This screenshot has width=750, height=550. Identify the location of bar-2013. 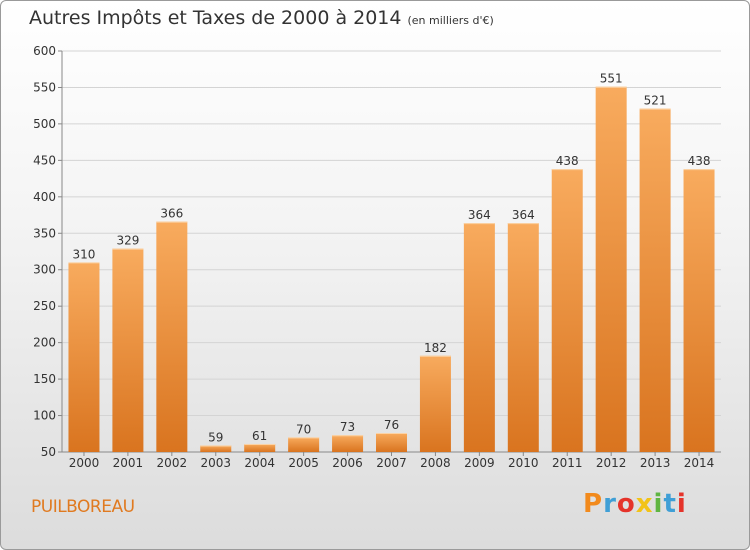
(655, 280).